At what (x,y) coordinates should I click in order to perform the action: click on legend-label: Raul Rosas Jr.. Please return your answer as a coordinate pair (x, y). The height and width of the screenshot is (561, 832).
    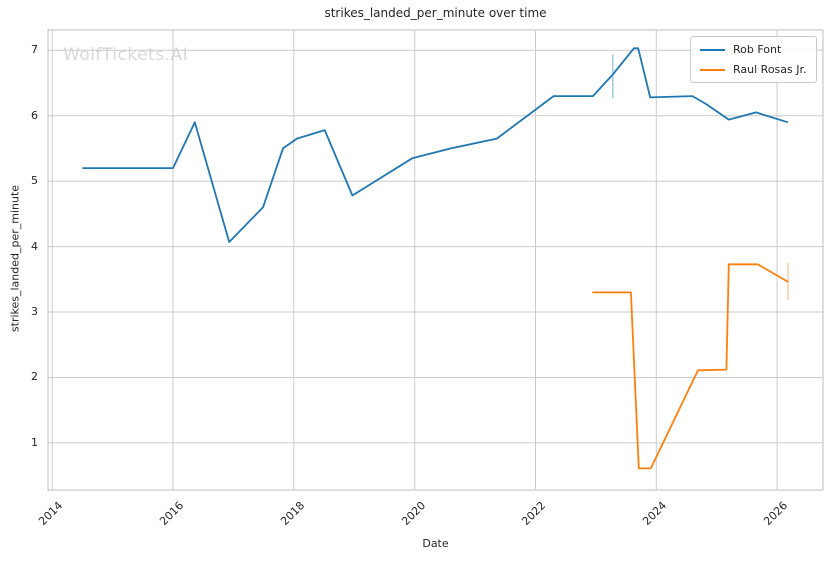
    Looking at the image, I should click on (770, 69).